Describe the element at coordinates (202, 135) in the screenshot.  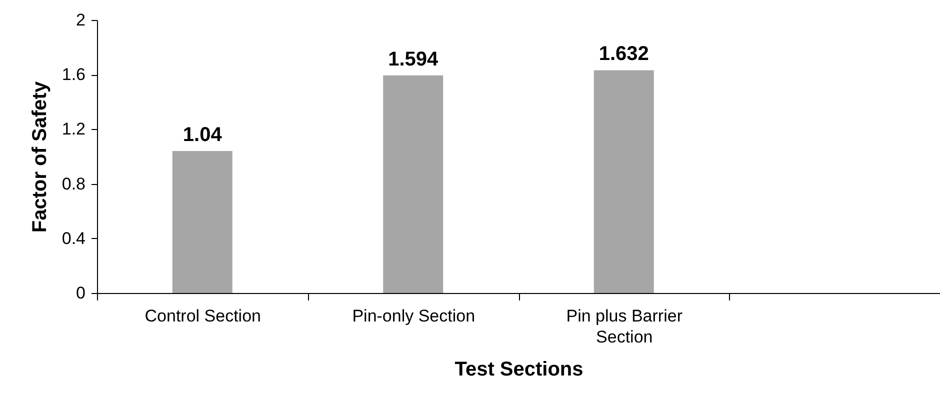
I see `data-label: 1.04` at that location.